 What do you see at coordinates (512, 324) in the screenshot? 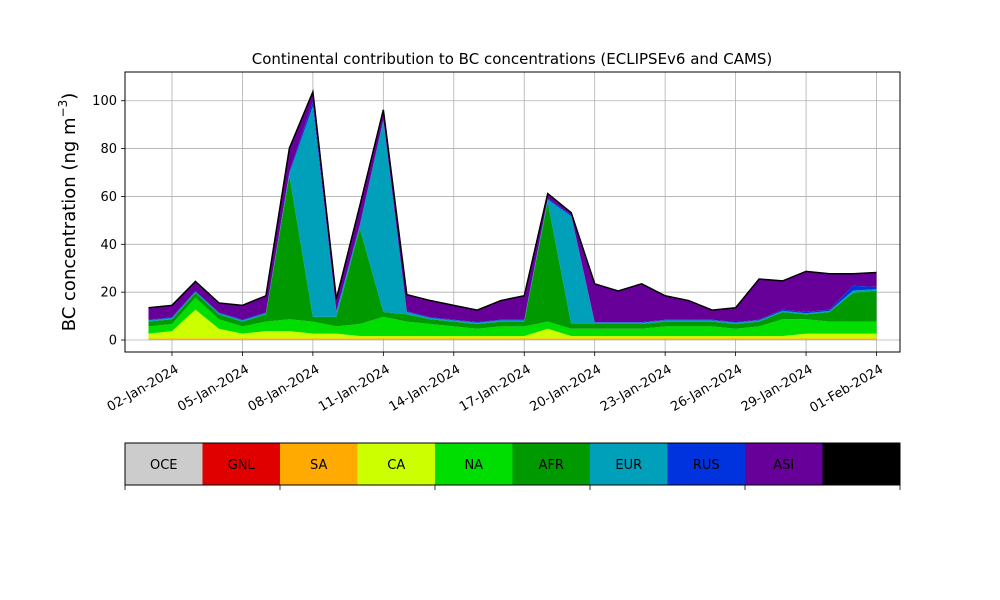
I see `area-ca` at bounding box center [512, 324].